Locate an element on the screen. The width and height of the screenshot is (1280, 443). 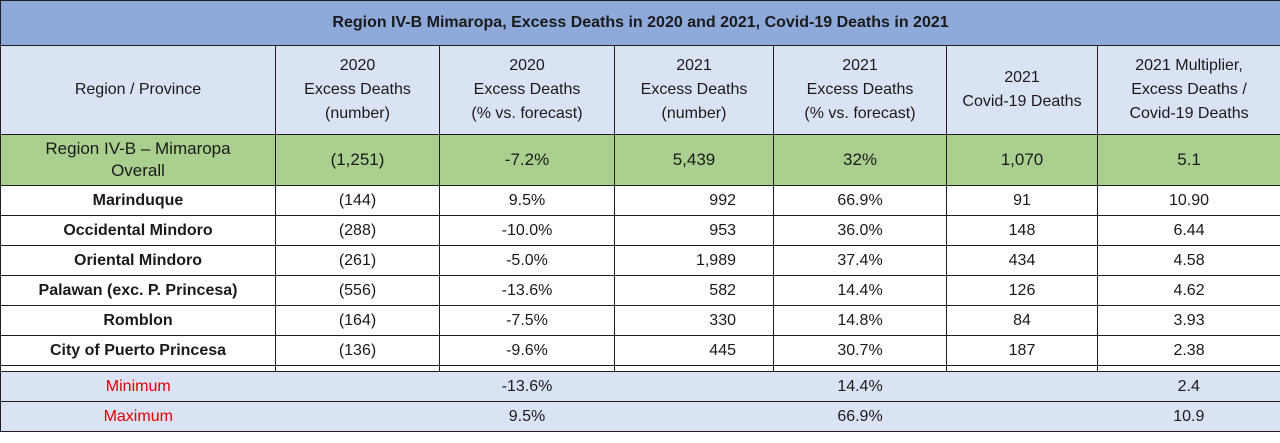
overall-covid-2021: 1,070 is located at coordinates (1022, 160).